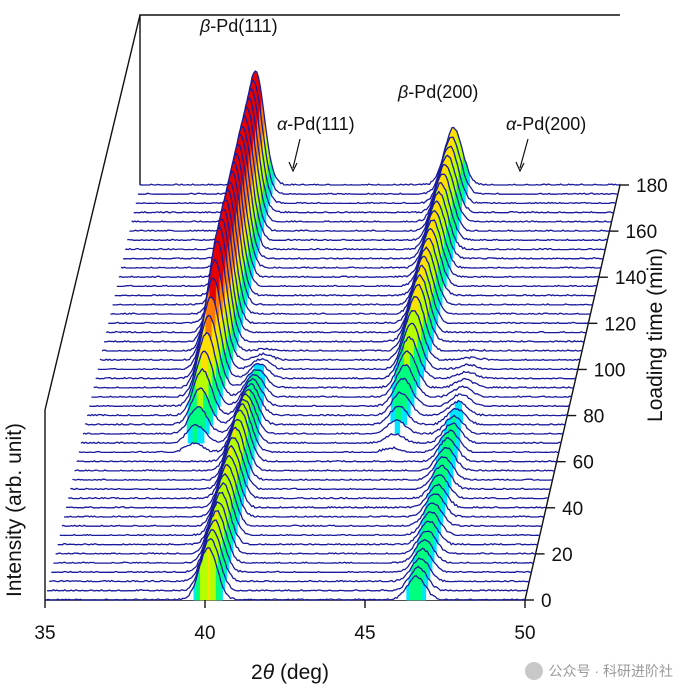 This screenshot has width=685, height=694. Describe the element at coordinates (562, 555) in the screenshot. I see `time-tick-label: 20` at that location.